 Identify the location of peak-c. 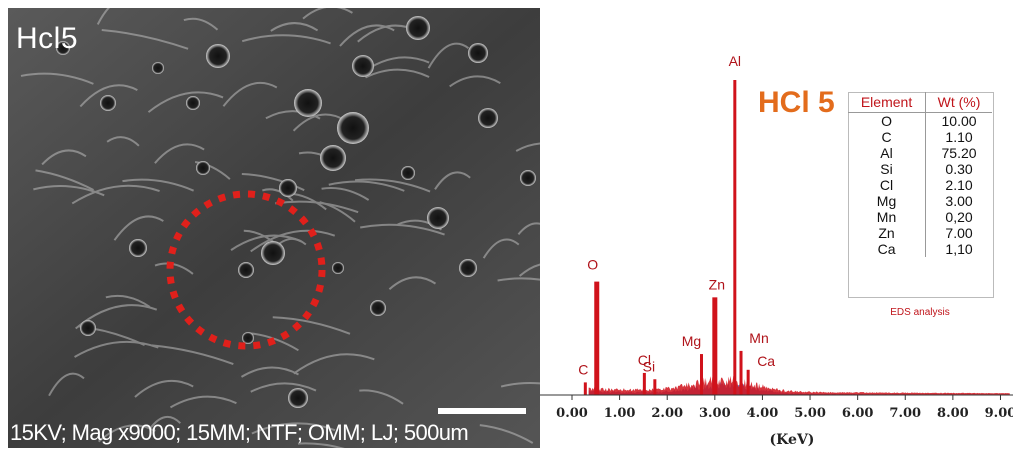
(585, 388).